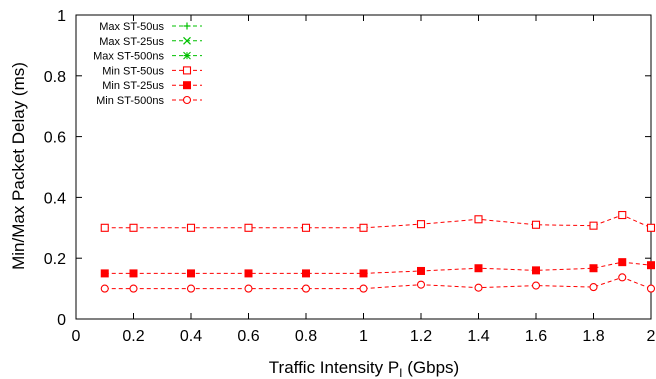  What do you see at coordinates (364, 368) in the screenshot?
I see `x-axis-label: Traffic Intensity PI (Gbps)` at bounding box center [364, 368].